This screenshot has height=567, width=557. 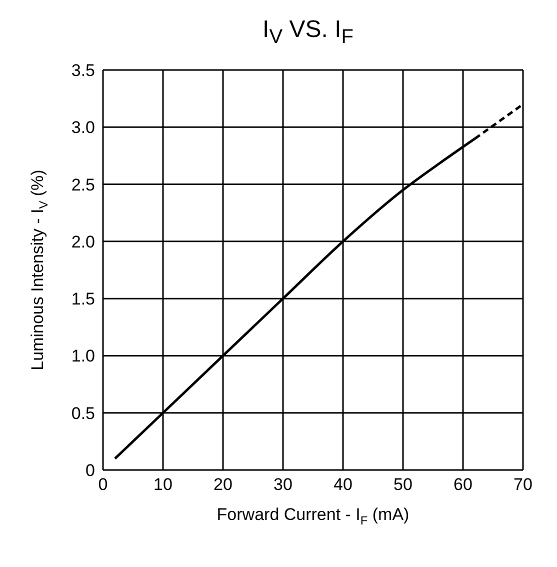 What do you see at coordinates (83, 242) in the screenshot?
I see `y-tick-label: 2.0` at bounding box center [83, 242].